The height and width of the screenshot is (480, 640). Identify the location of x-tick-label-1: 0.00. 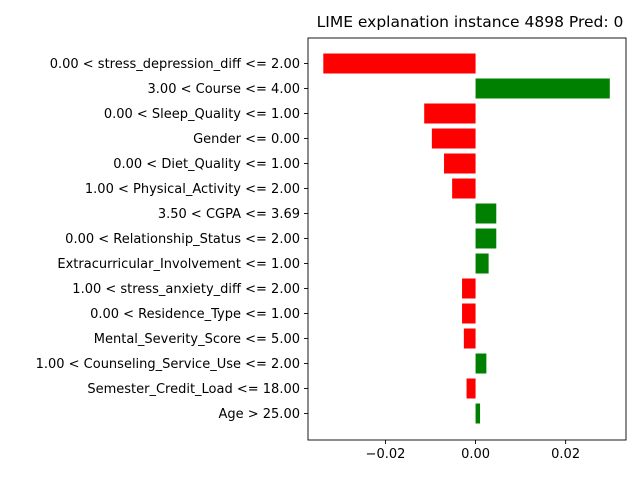
(475, 454).